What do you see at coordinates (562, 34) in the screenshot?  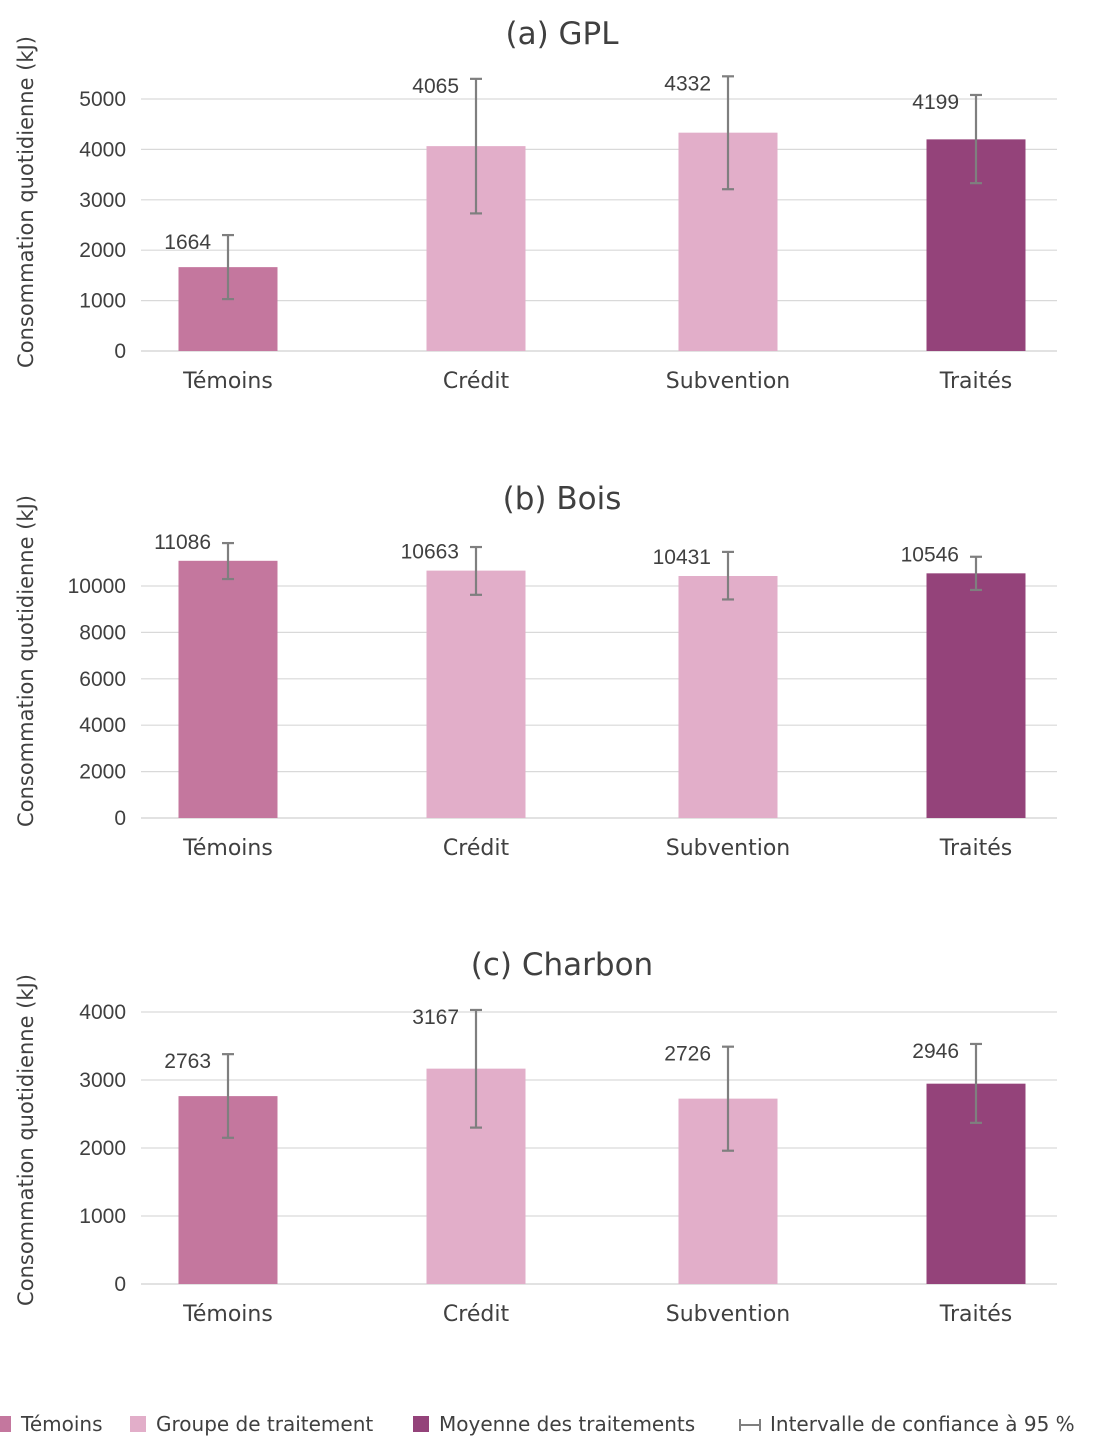 I see `panel-title: (a) GPL` at bounding box center [562, 34].